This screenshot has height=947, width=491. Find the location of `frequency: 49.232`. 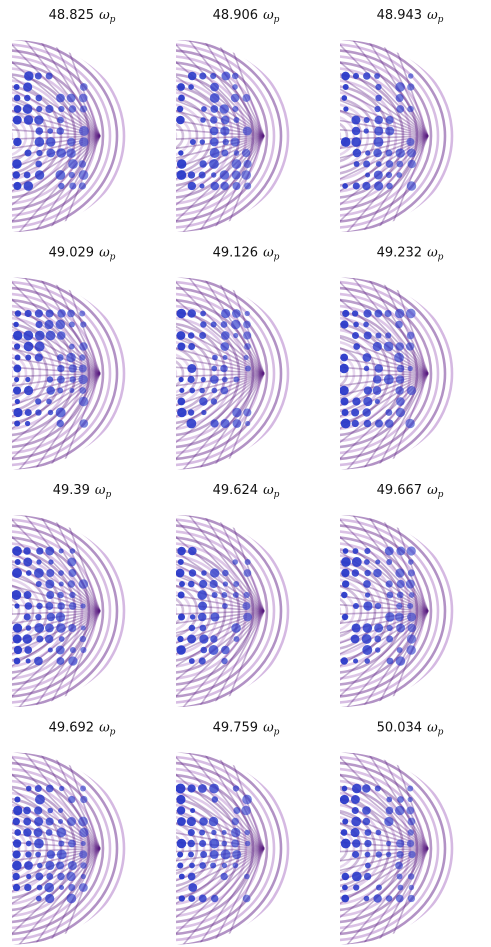

frequency: 49.232 is located at coordinates (400, 253).